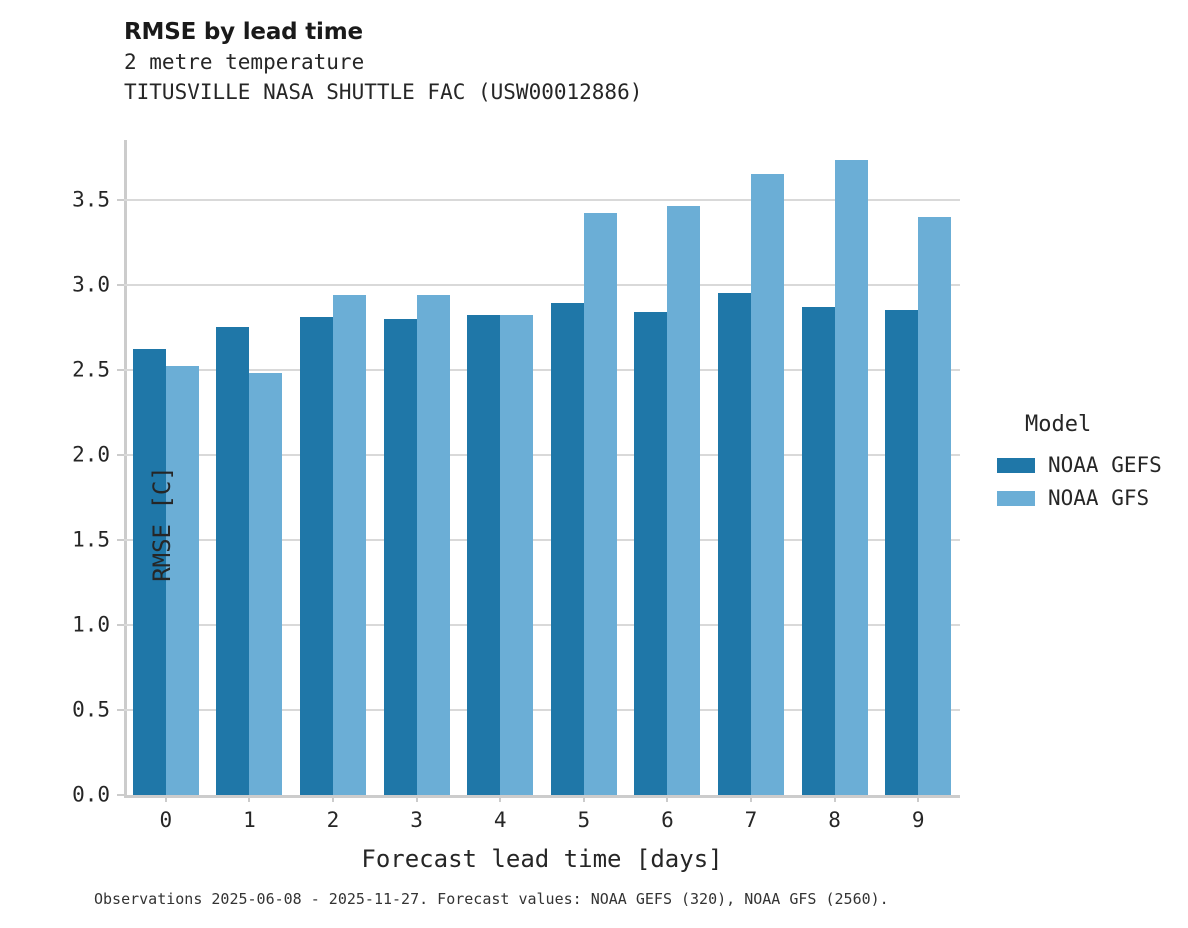 The height and width of the screenshot is (928, 1188). What do you see at coordinates (416, 820) in the screenshot?
I see `x-tick-label: 3` at bounding box center [416, 820].